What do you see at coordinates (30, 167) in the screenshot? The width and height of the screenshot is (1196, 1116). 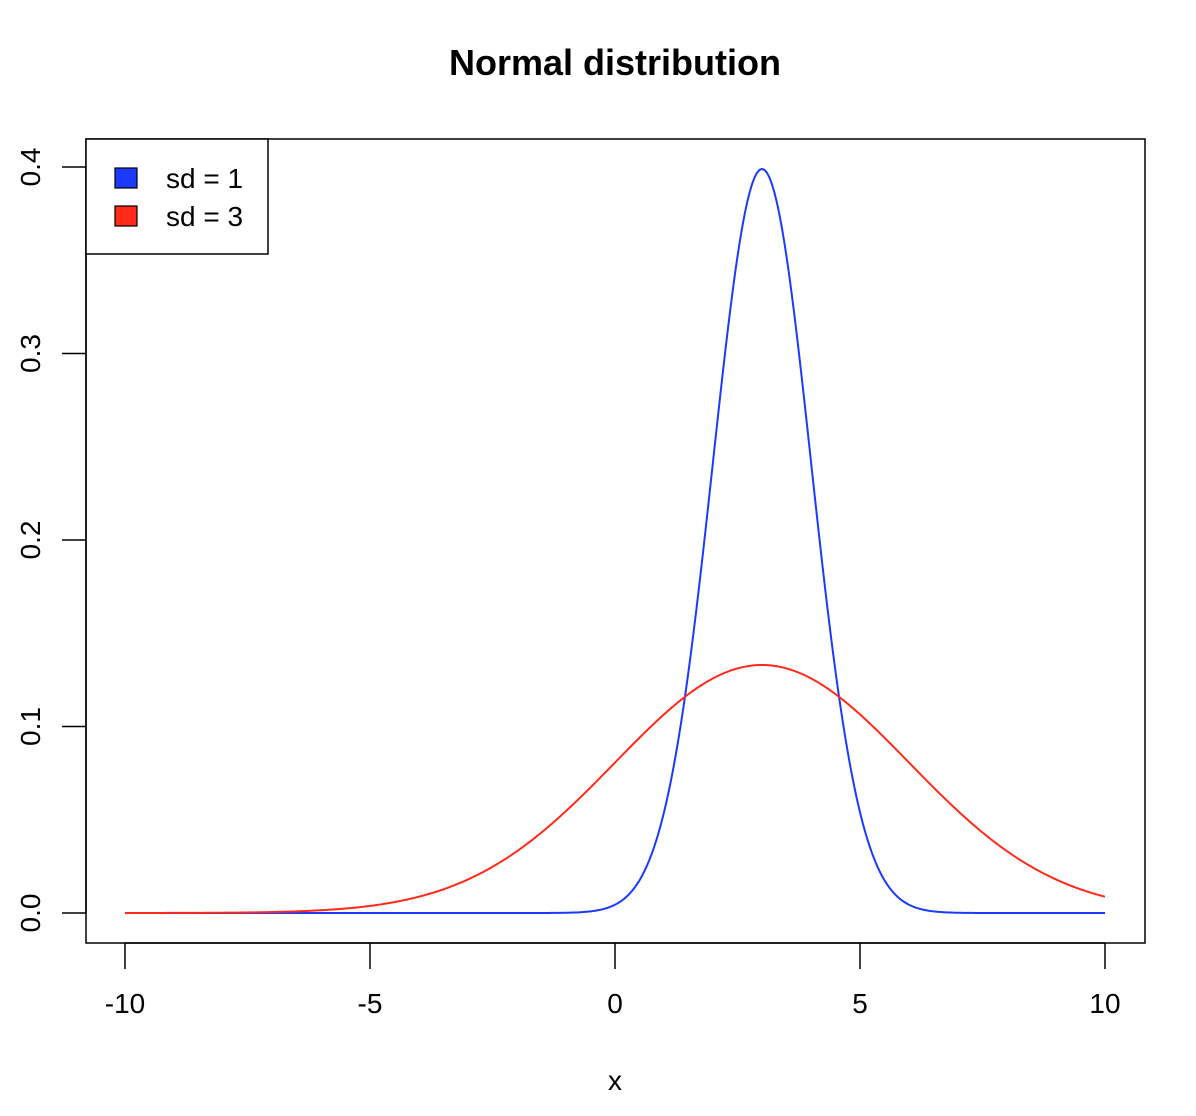 I see `y-tick-label: 0.4` at bounding box center [30, 167].